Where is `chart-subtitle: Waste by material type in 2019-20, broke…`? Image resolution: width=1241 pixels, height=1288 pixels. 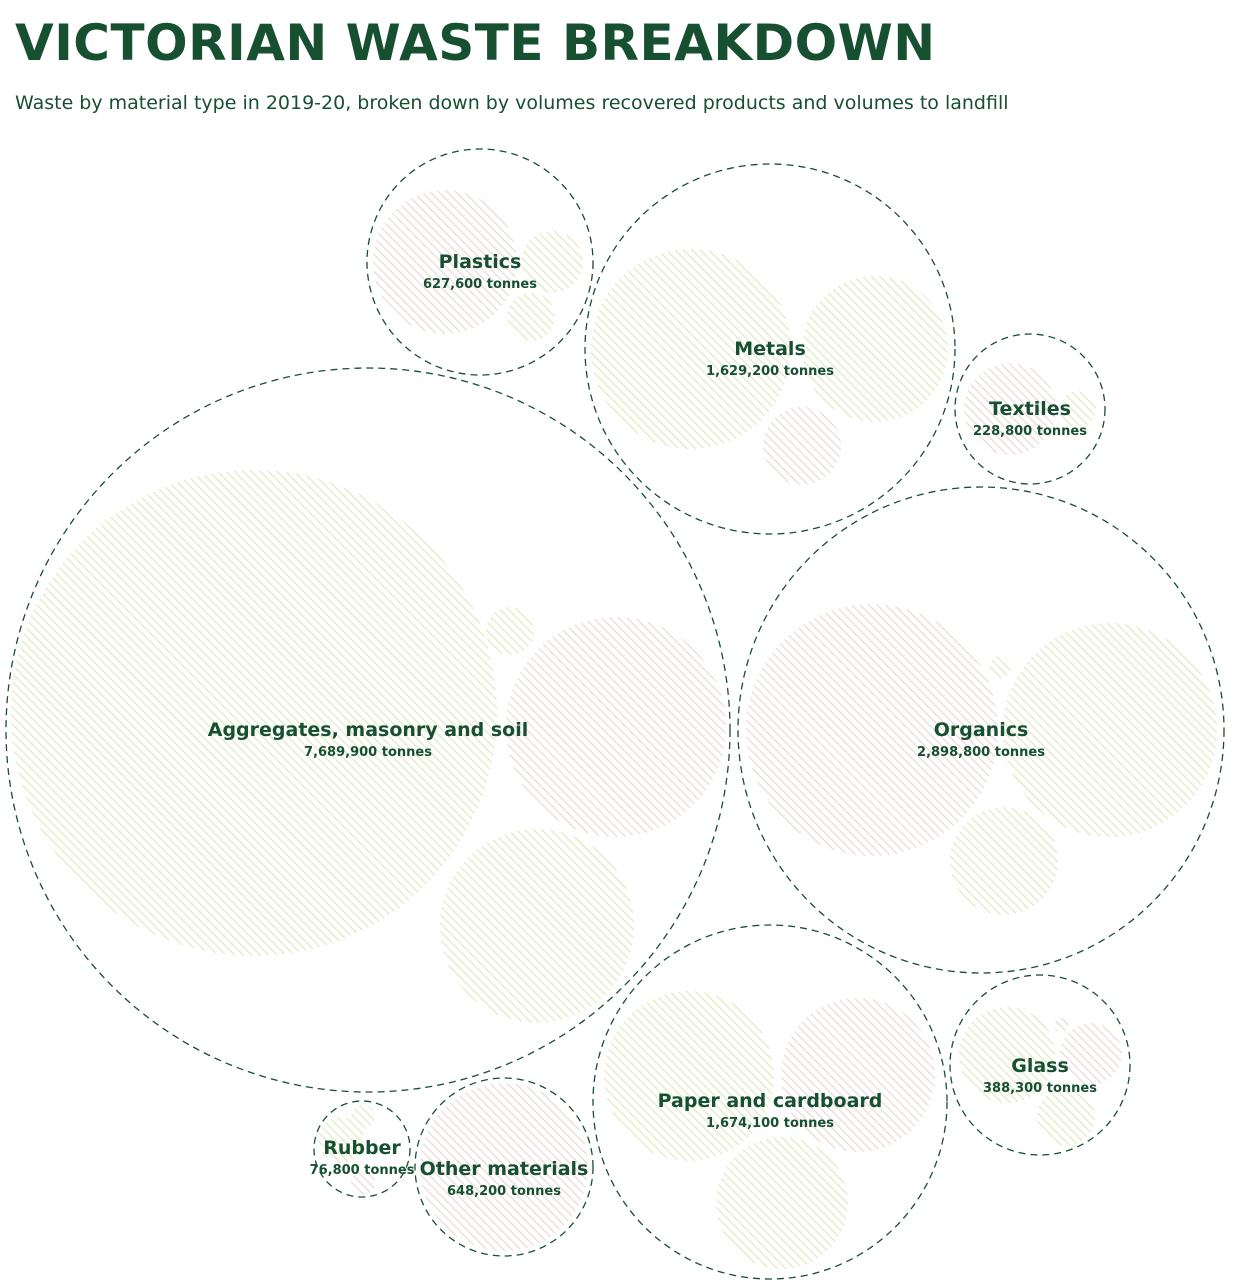
chart-subtitle: Waste by material type in 2019-20, broke… is located at coordinates (512, 103).